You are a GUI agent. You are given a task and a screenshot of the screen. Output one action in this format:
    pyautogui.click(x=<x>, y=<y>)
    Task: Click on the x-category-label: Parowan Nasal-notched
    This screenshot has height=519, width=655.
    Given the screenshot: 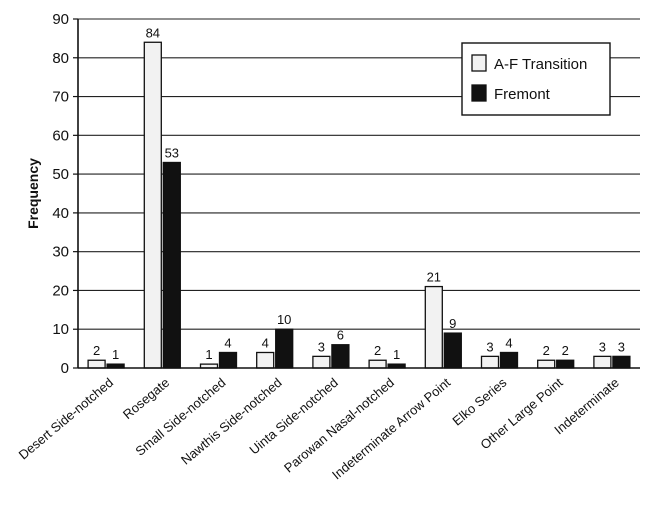 What is the action you would take?
    pyautogui.click(x=339, y=425)
    